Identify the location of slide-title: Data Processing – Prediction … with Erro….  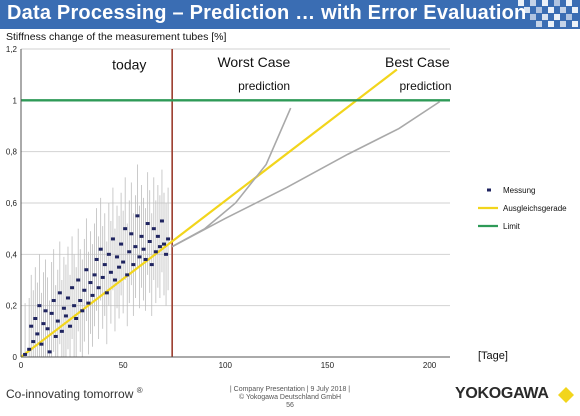
(267, 13).